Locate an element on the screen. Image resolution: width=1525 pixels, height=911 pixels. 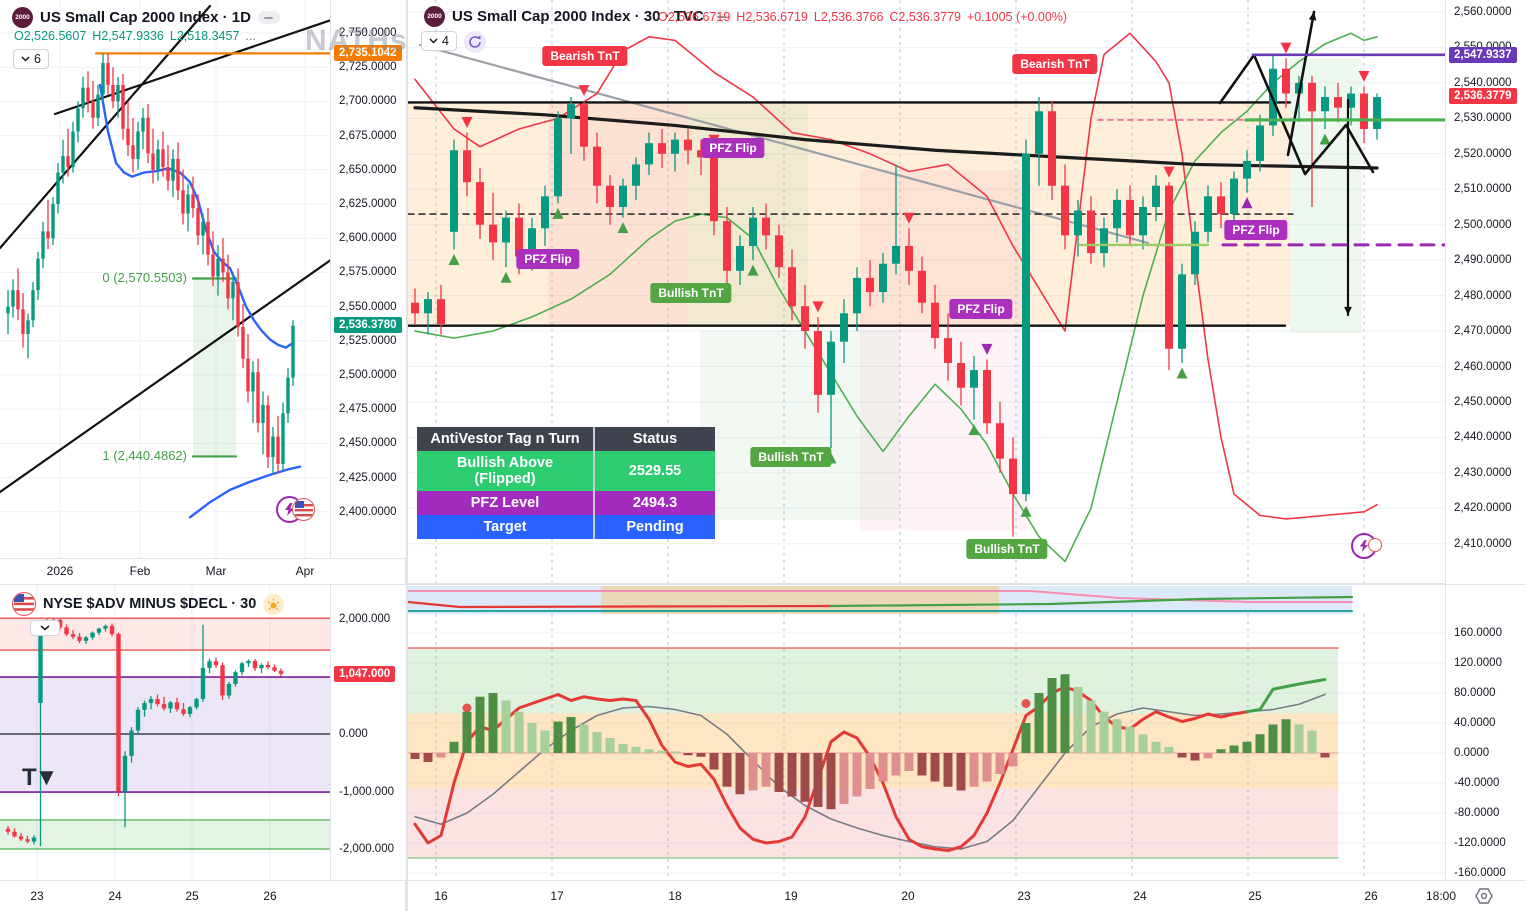
price-tick: 2,540.0000 is located at coordinates (1483, 82).